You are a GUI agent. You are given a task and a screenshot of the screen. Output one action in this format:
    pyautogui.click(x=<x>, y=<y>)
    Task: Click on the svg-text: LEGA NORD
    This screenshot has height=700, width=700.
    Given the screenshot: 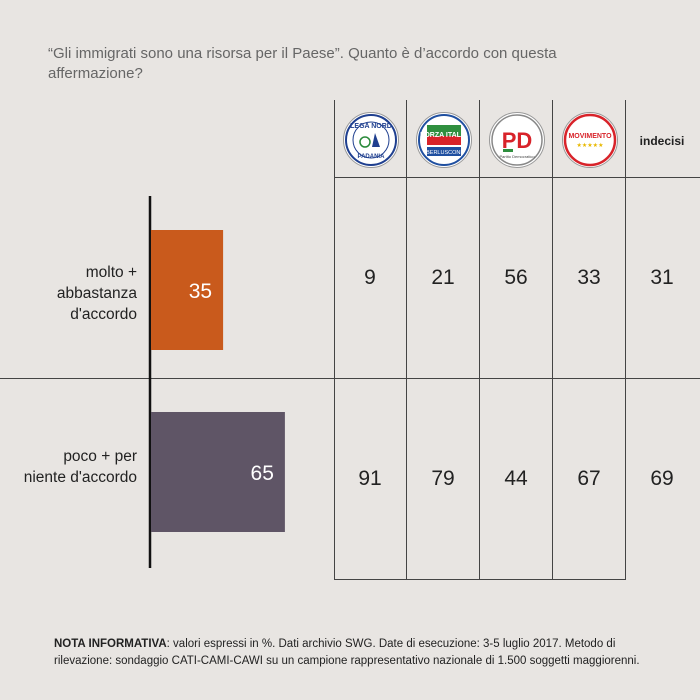 What is the action you would take?
    pyautogui.click(x=371, y=126)
    